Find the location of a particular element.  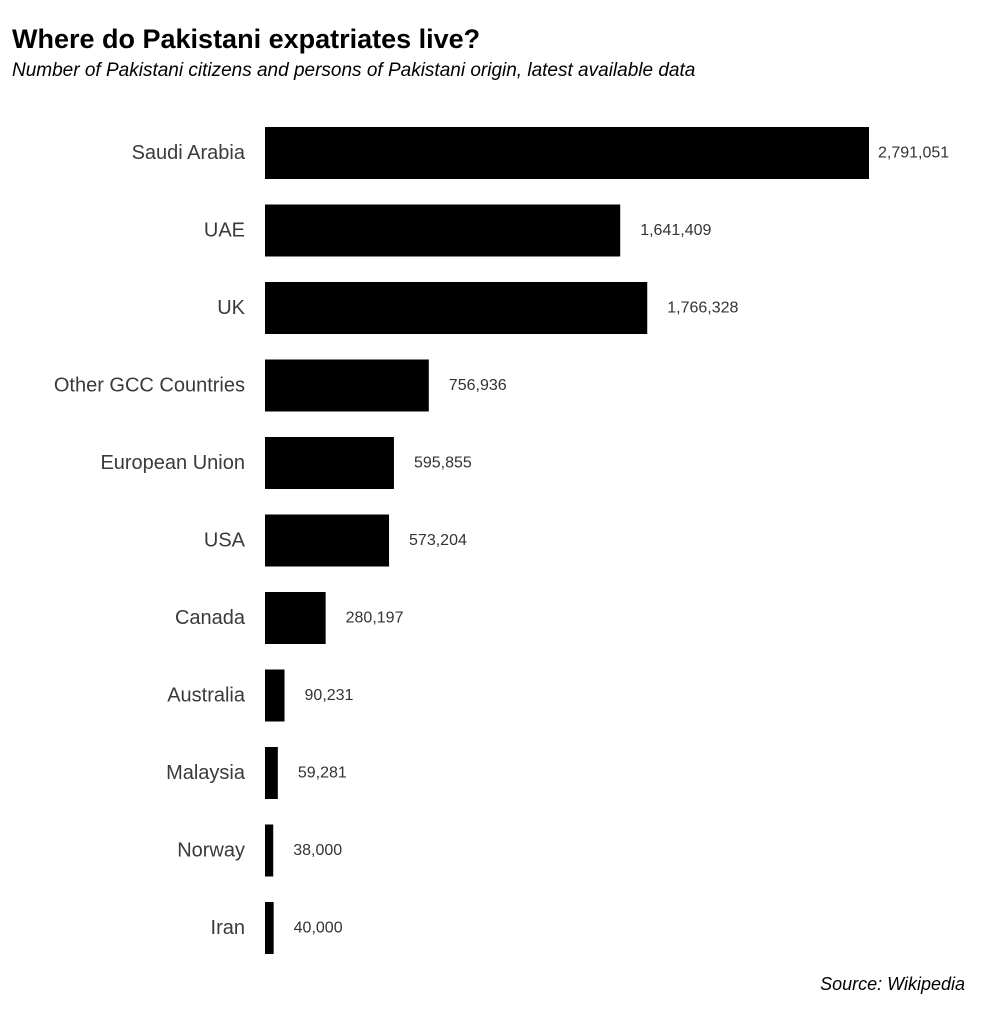

bar-australia is located at coordinates (275, 695).